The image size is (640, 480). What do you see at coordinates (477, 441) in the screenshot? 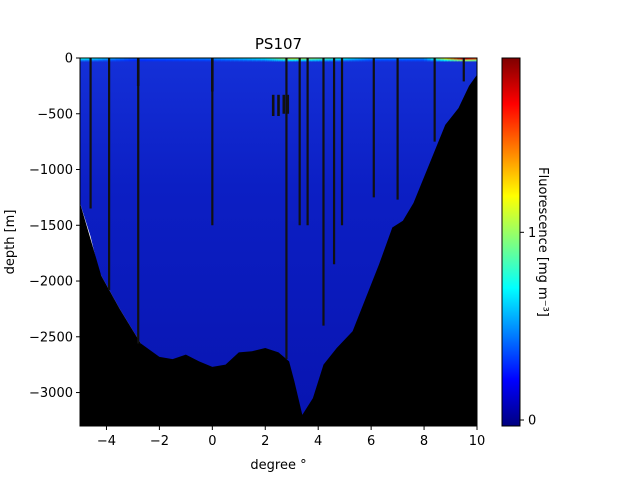
I see `x-tick-label: 10` at bounding box center [477, 441].